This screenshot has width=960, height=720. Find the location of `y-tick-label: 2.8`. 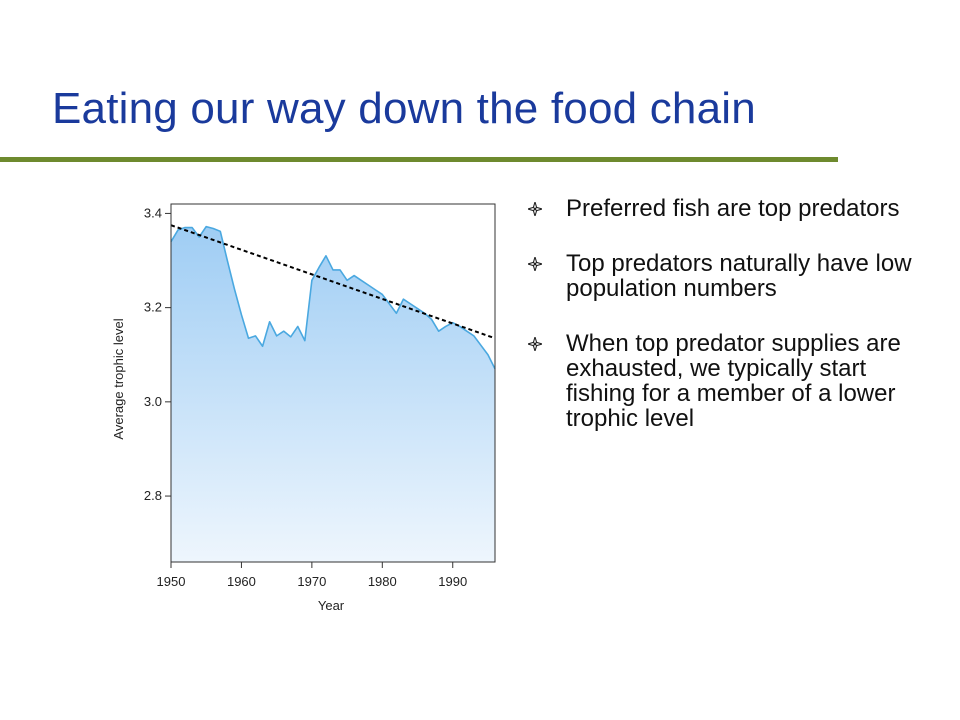

y-tick-label: 2.8 is located at coordinates (153, 495).